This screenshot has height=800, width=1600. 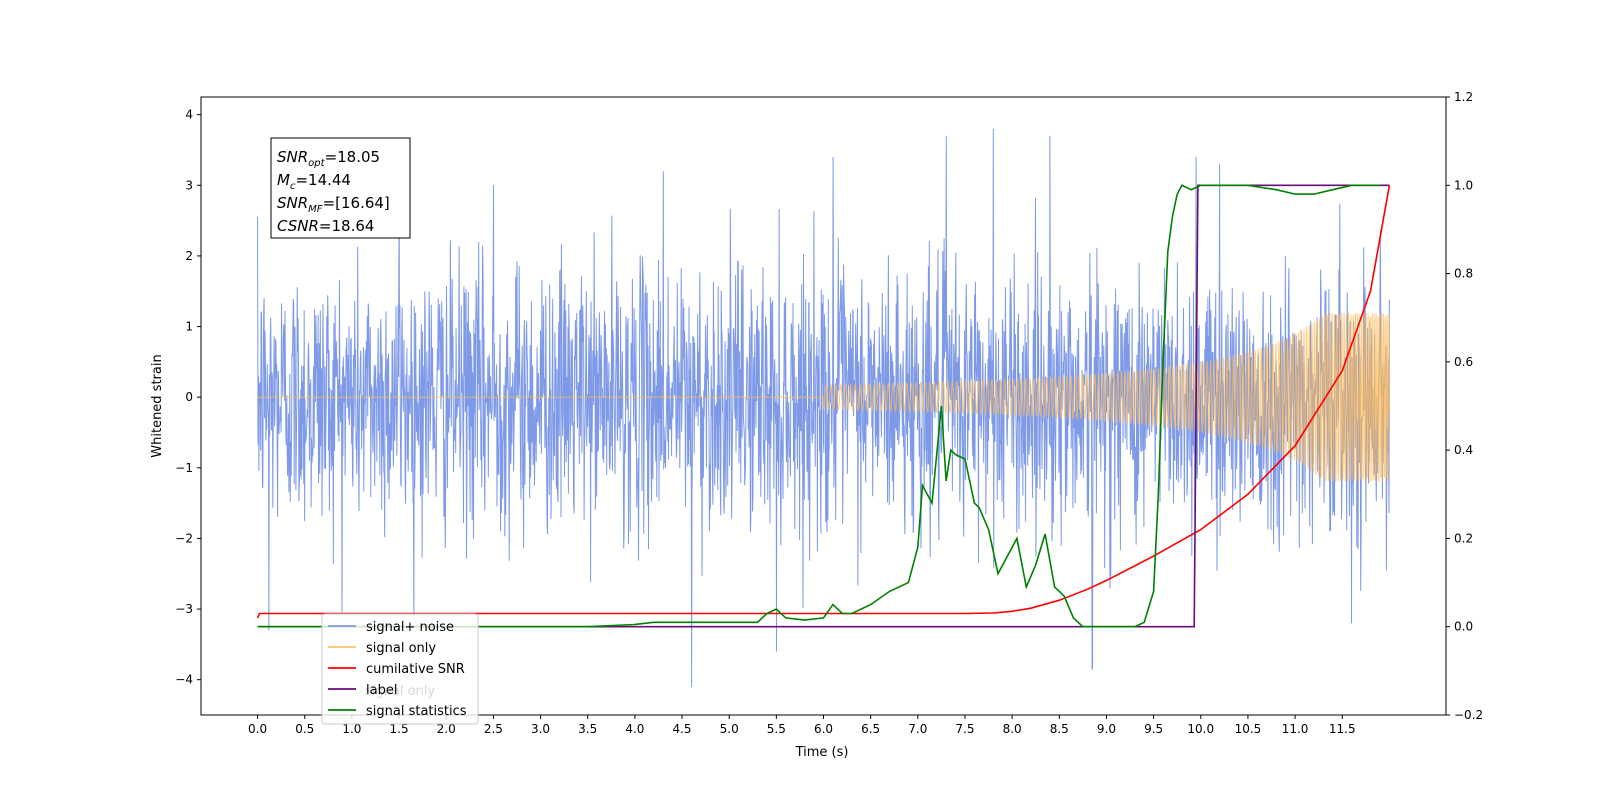 What do you see at coordinates (189, 185) in the screenshot?
I see `y-tick-label: 3` at bounding box center [189, 185].